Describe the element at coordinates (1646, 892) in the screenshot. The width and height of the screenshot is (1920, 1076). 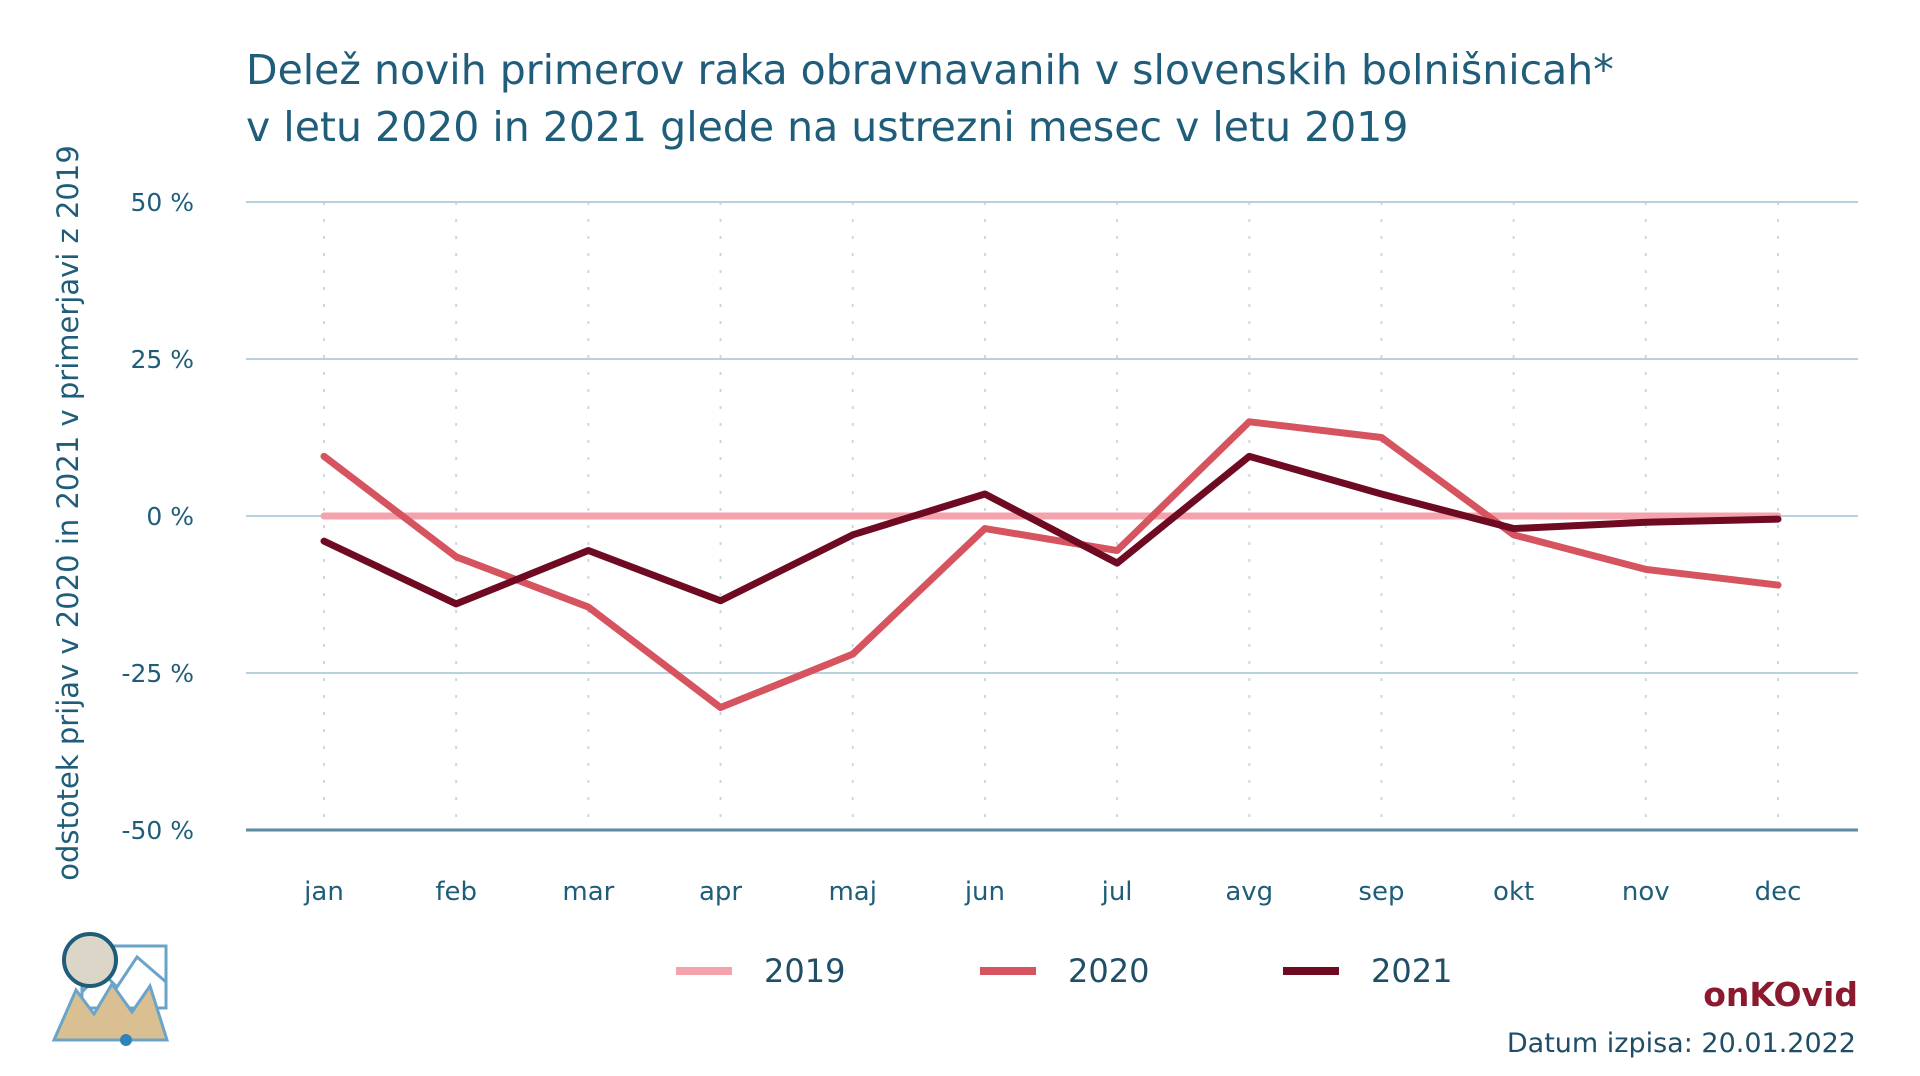
I see `x-tick-label: nov` at that location.